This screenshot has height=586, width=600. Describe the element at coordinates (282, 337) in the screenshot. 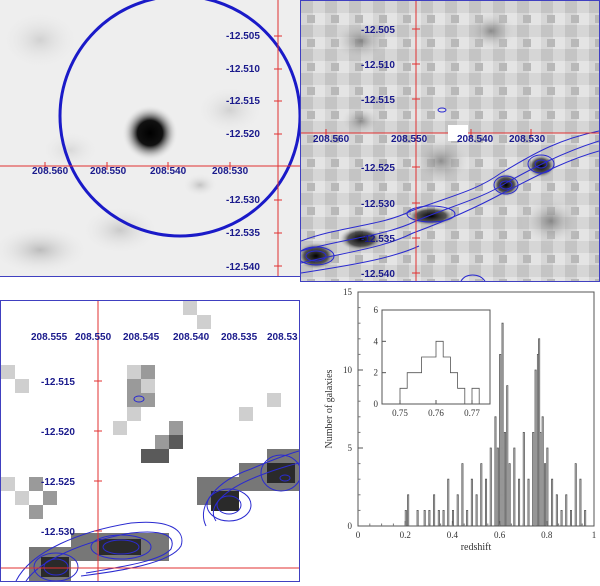

I see `ra-label: 208.53` at that location.